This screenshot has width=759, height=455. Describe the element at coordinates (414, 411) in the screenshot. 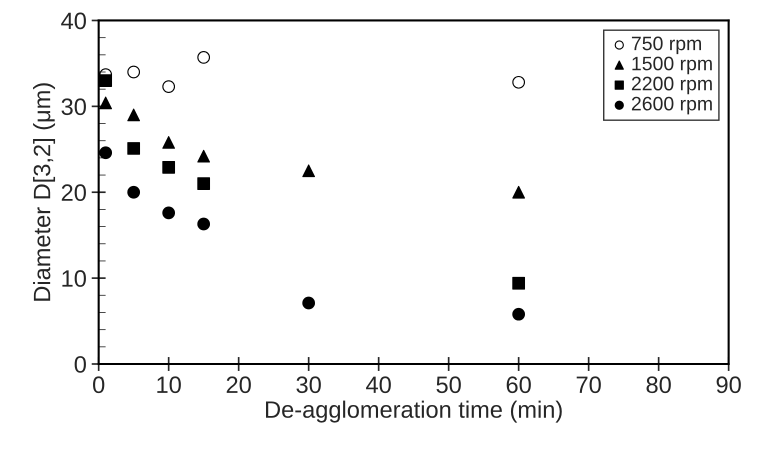

I see `x-axis-title: De-agglomeration time (min)` at that location.